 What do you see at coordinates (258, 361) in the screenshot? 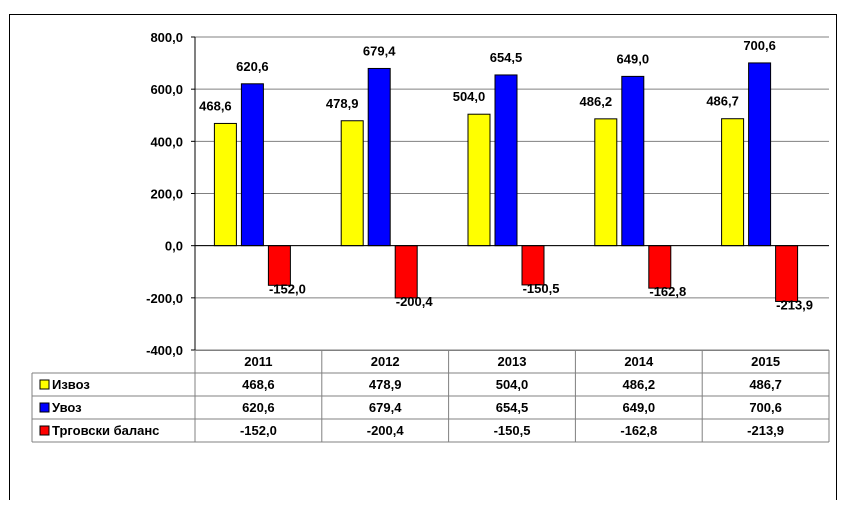
I see `x-tick-label: 2011` at bounding box center [258, 361].